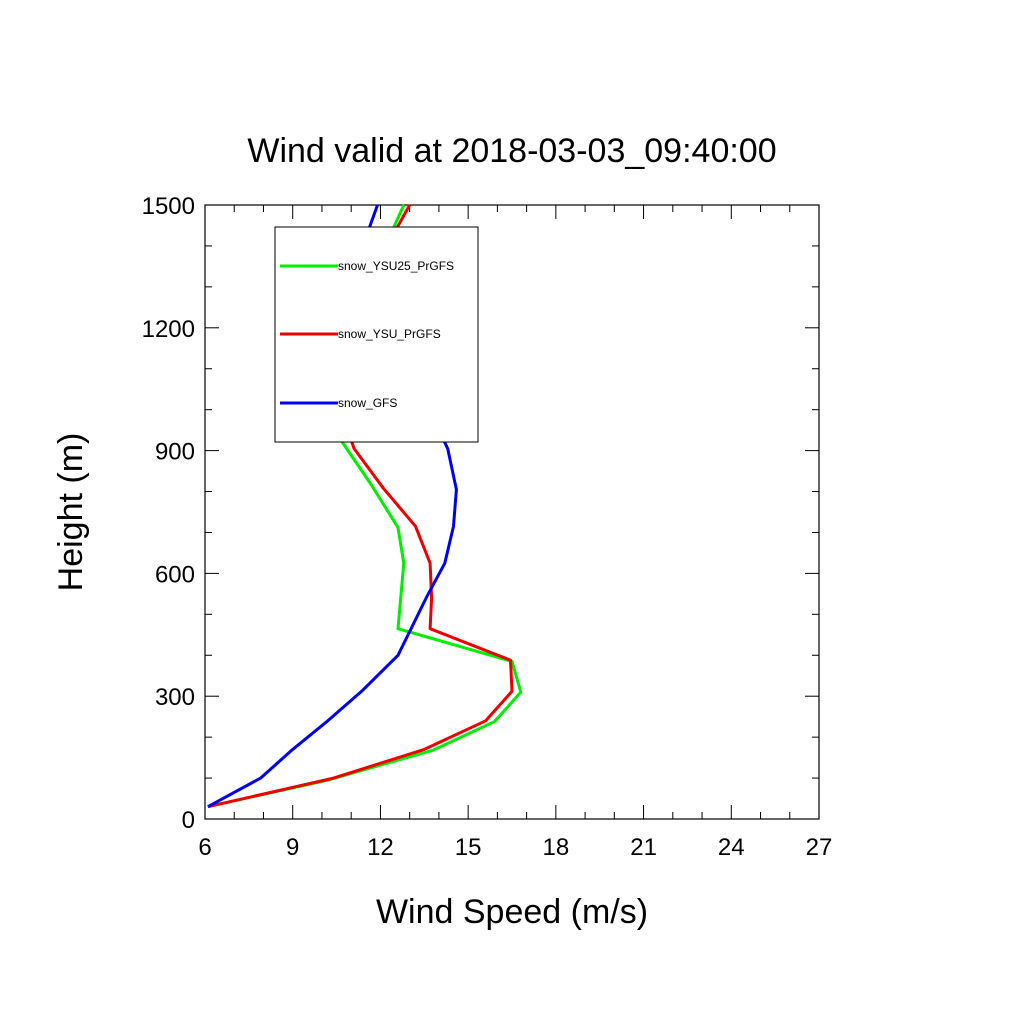 This screenshot has height=1024, width=1024. I want to click on y-tick-label: 1200, so click(168, 329).